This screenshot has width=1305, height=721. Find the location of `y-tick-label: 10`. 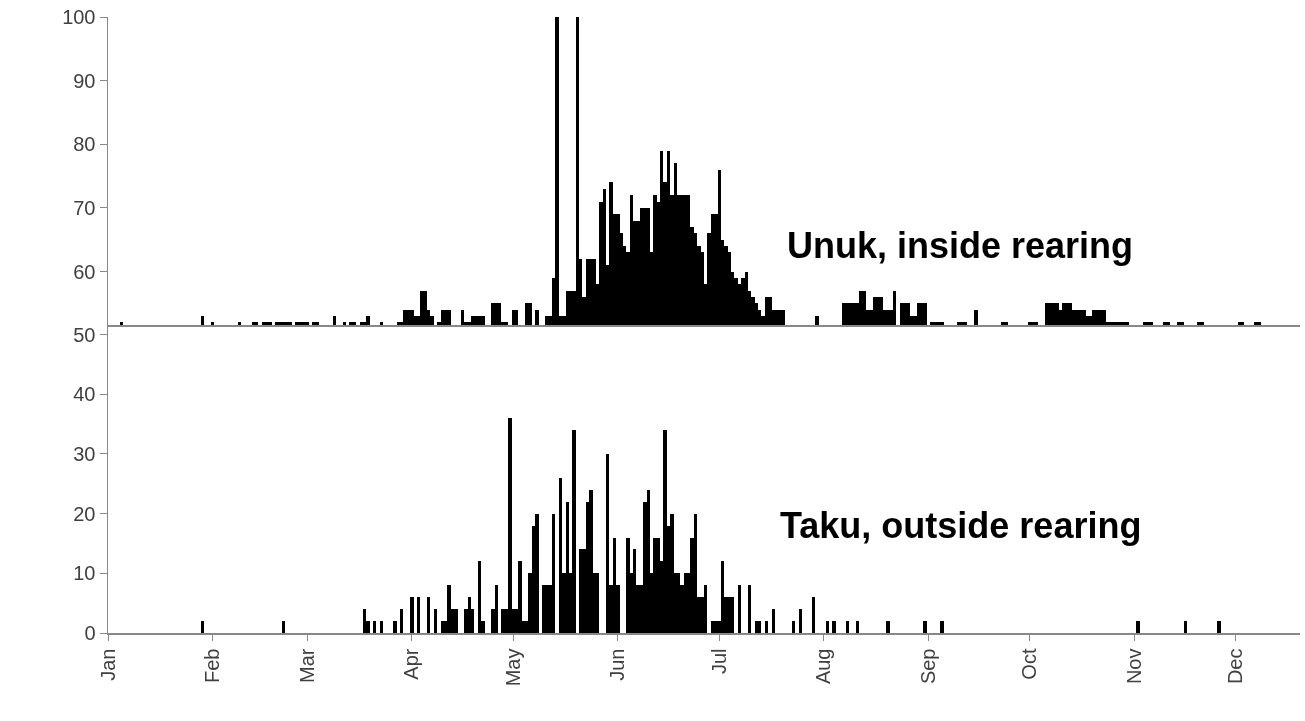

y-tick-label: 10 is located at coordinates (84, 573).